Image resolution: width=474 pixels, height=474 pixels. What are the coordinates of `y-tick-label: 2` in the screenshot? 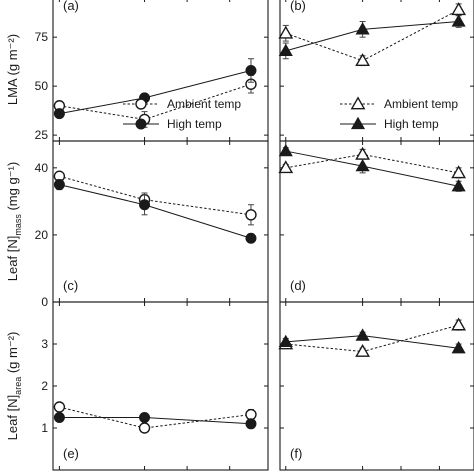 It's located at (44, 386).